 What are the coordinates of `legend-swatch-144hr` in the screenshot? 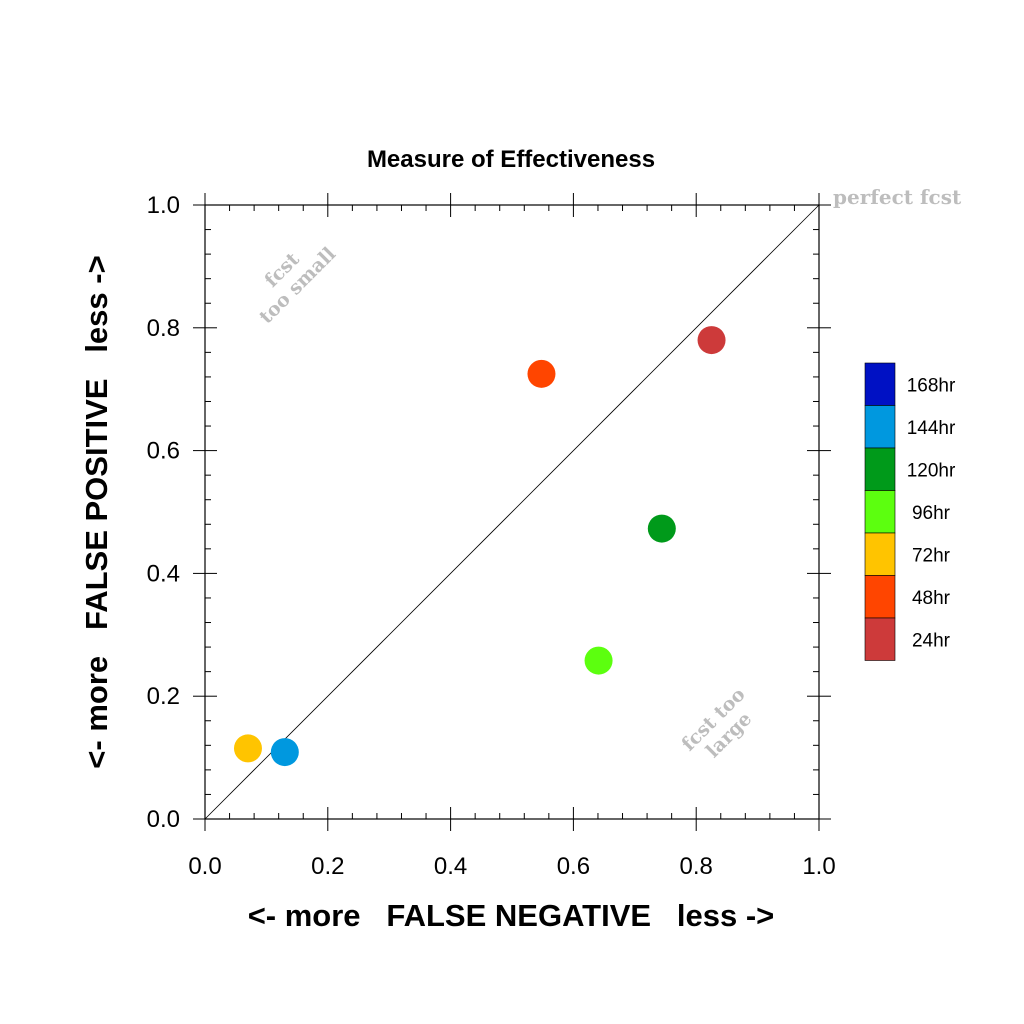 It's located at (880, 427).